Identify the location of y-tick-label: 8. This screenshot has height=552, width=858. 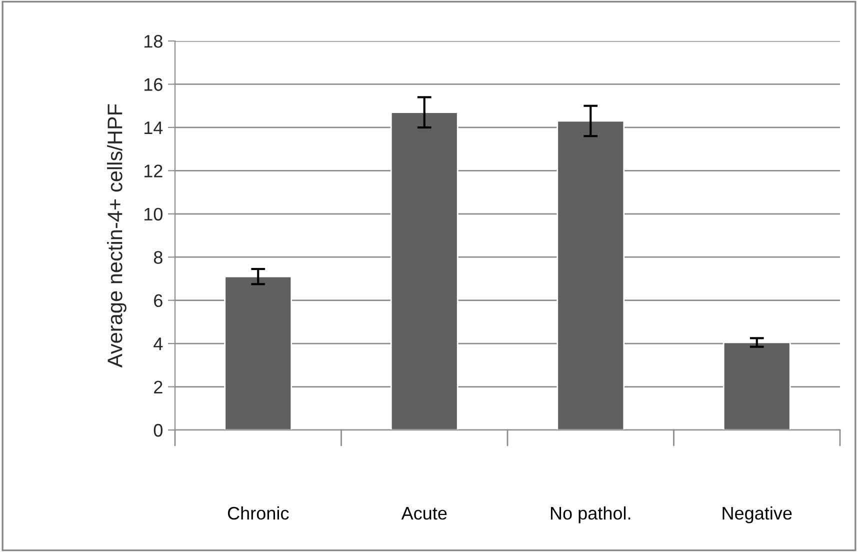
(158, 257).